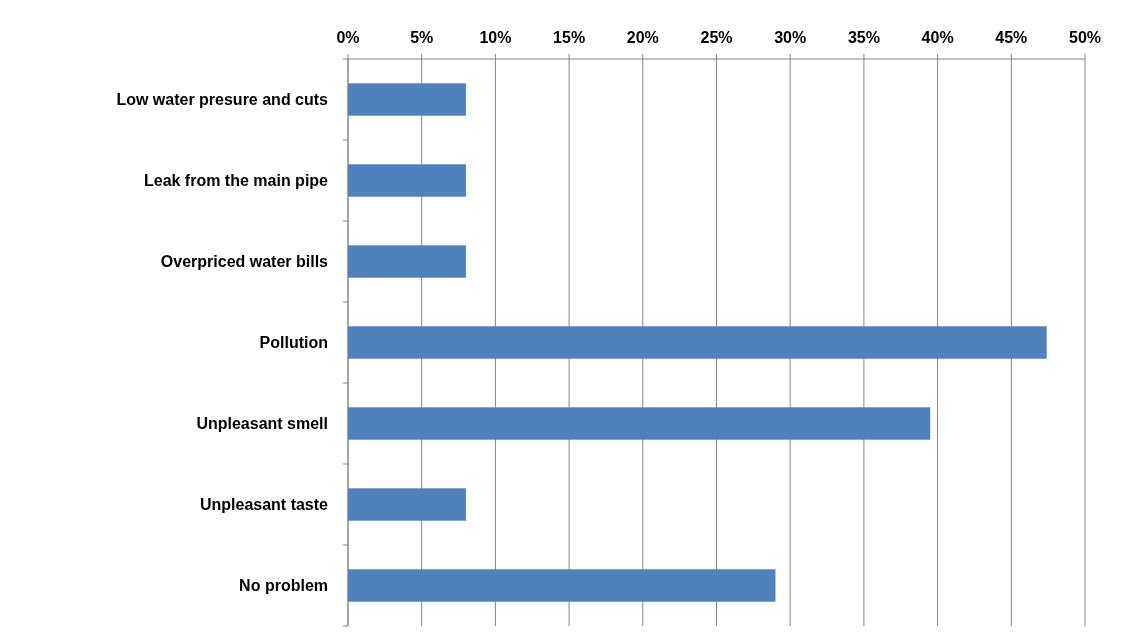 This screenshot has width=1135, height=632. Describe the element at coordinates (262, 424) in the screenshot. I see `y-tick-label: Unpleasant smell` at that location.